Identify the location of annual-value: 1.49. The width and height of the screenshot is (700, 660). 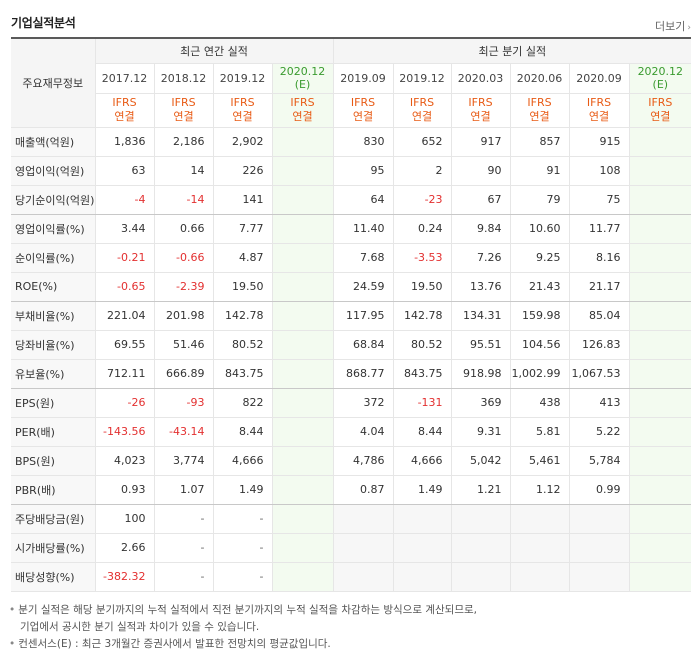
(243, 490).